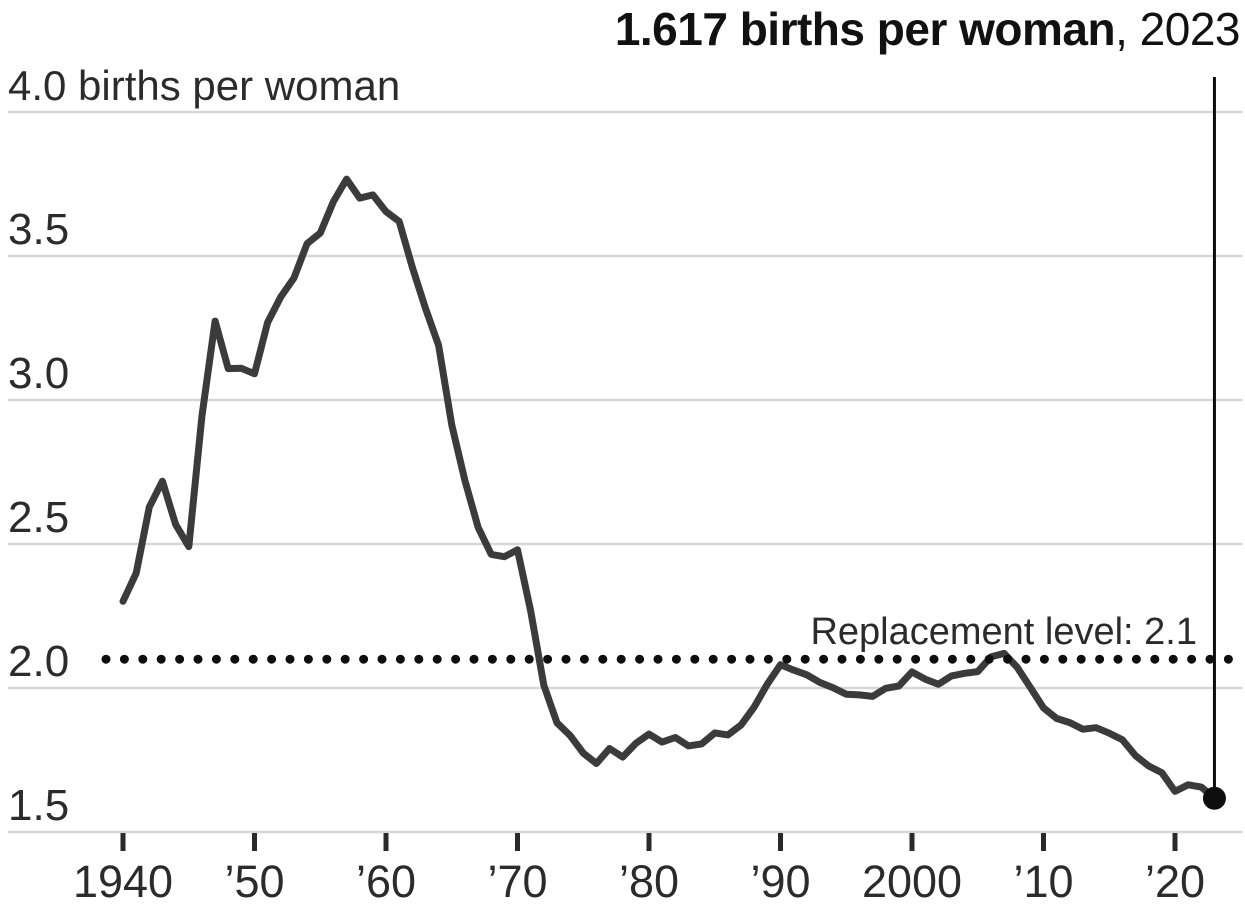 Image resolution: width=1245 pixels, height=906 pixels. I want to click on y-axis-label-3: 3.0, so click(38, 373).